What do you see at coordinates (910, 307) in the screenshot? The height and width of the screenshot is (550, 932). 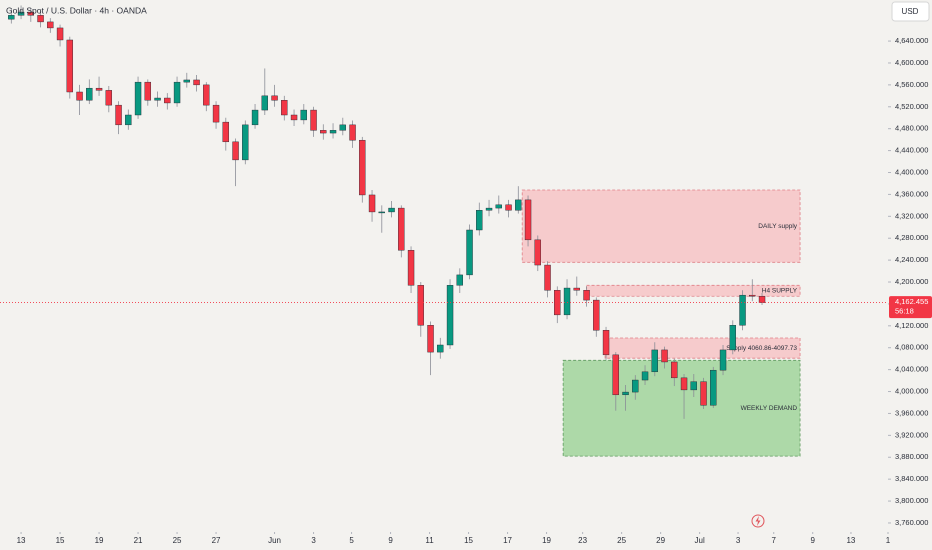 I see `last-price-tag` at bounding box center [910, 307].